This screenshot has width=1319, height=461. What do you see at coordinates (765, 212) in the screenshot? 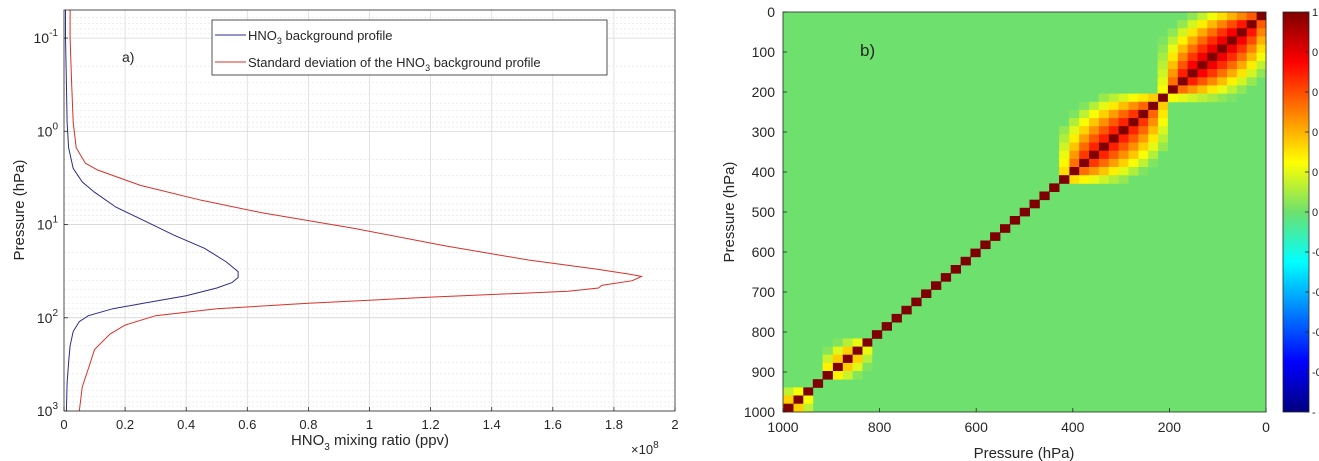
I see `panel-b-y-ticks: 0 100 200 300 400 500 600 700 800 900 1000` at bounding box center [765, 212].